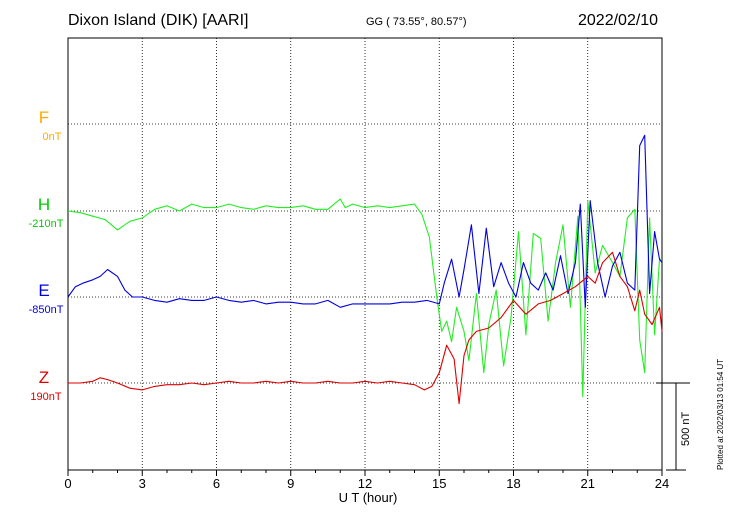 The width and height of the screenshot is (730, 520). I want to click on x-axis-label: U T (hour), so click(368, 497).